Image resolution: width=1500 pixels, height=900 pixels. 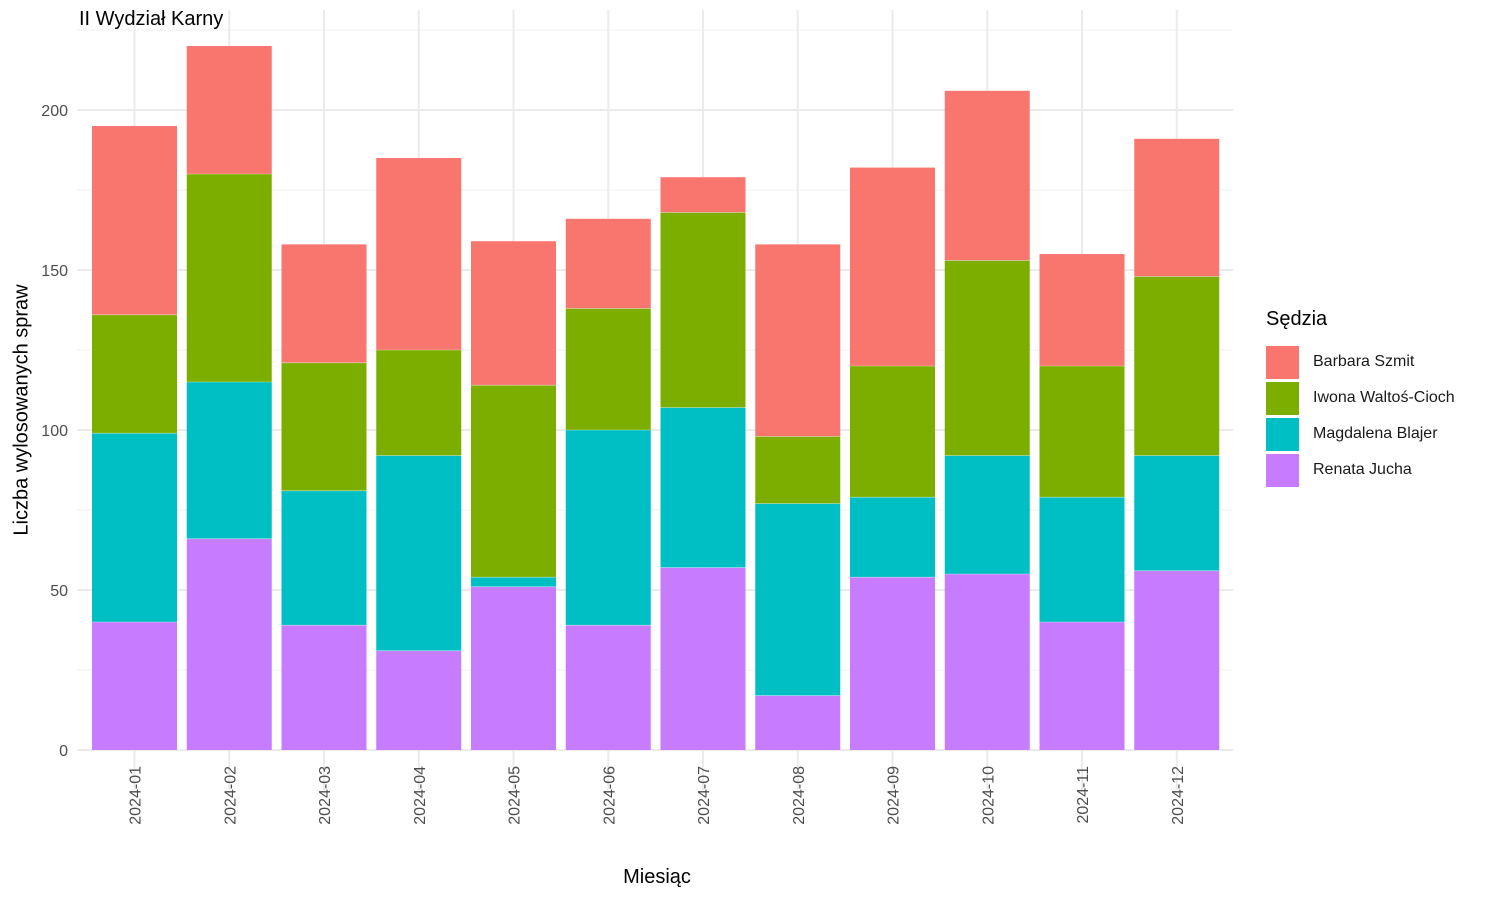 I want to click on x-tick-label: 2024-04, so click(x=420, y=795).